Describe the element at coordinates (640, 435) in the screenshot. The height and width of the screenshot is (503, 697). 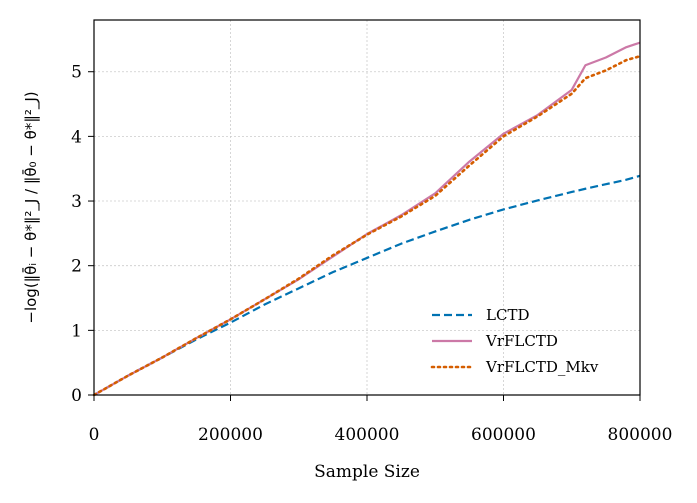
I see `x-tick-label: 800000` at that location.